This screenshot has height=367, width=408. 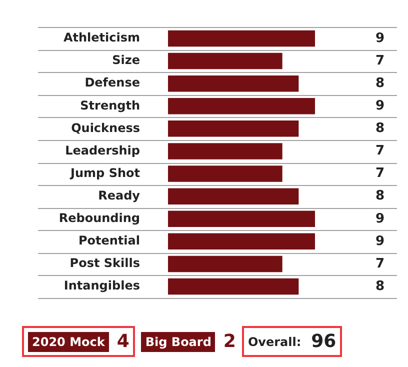 I want to click on y-tick-label: Ready, so click(x=119, y=195).